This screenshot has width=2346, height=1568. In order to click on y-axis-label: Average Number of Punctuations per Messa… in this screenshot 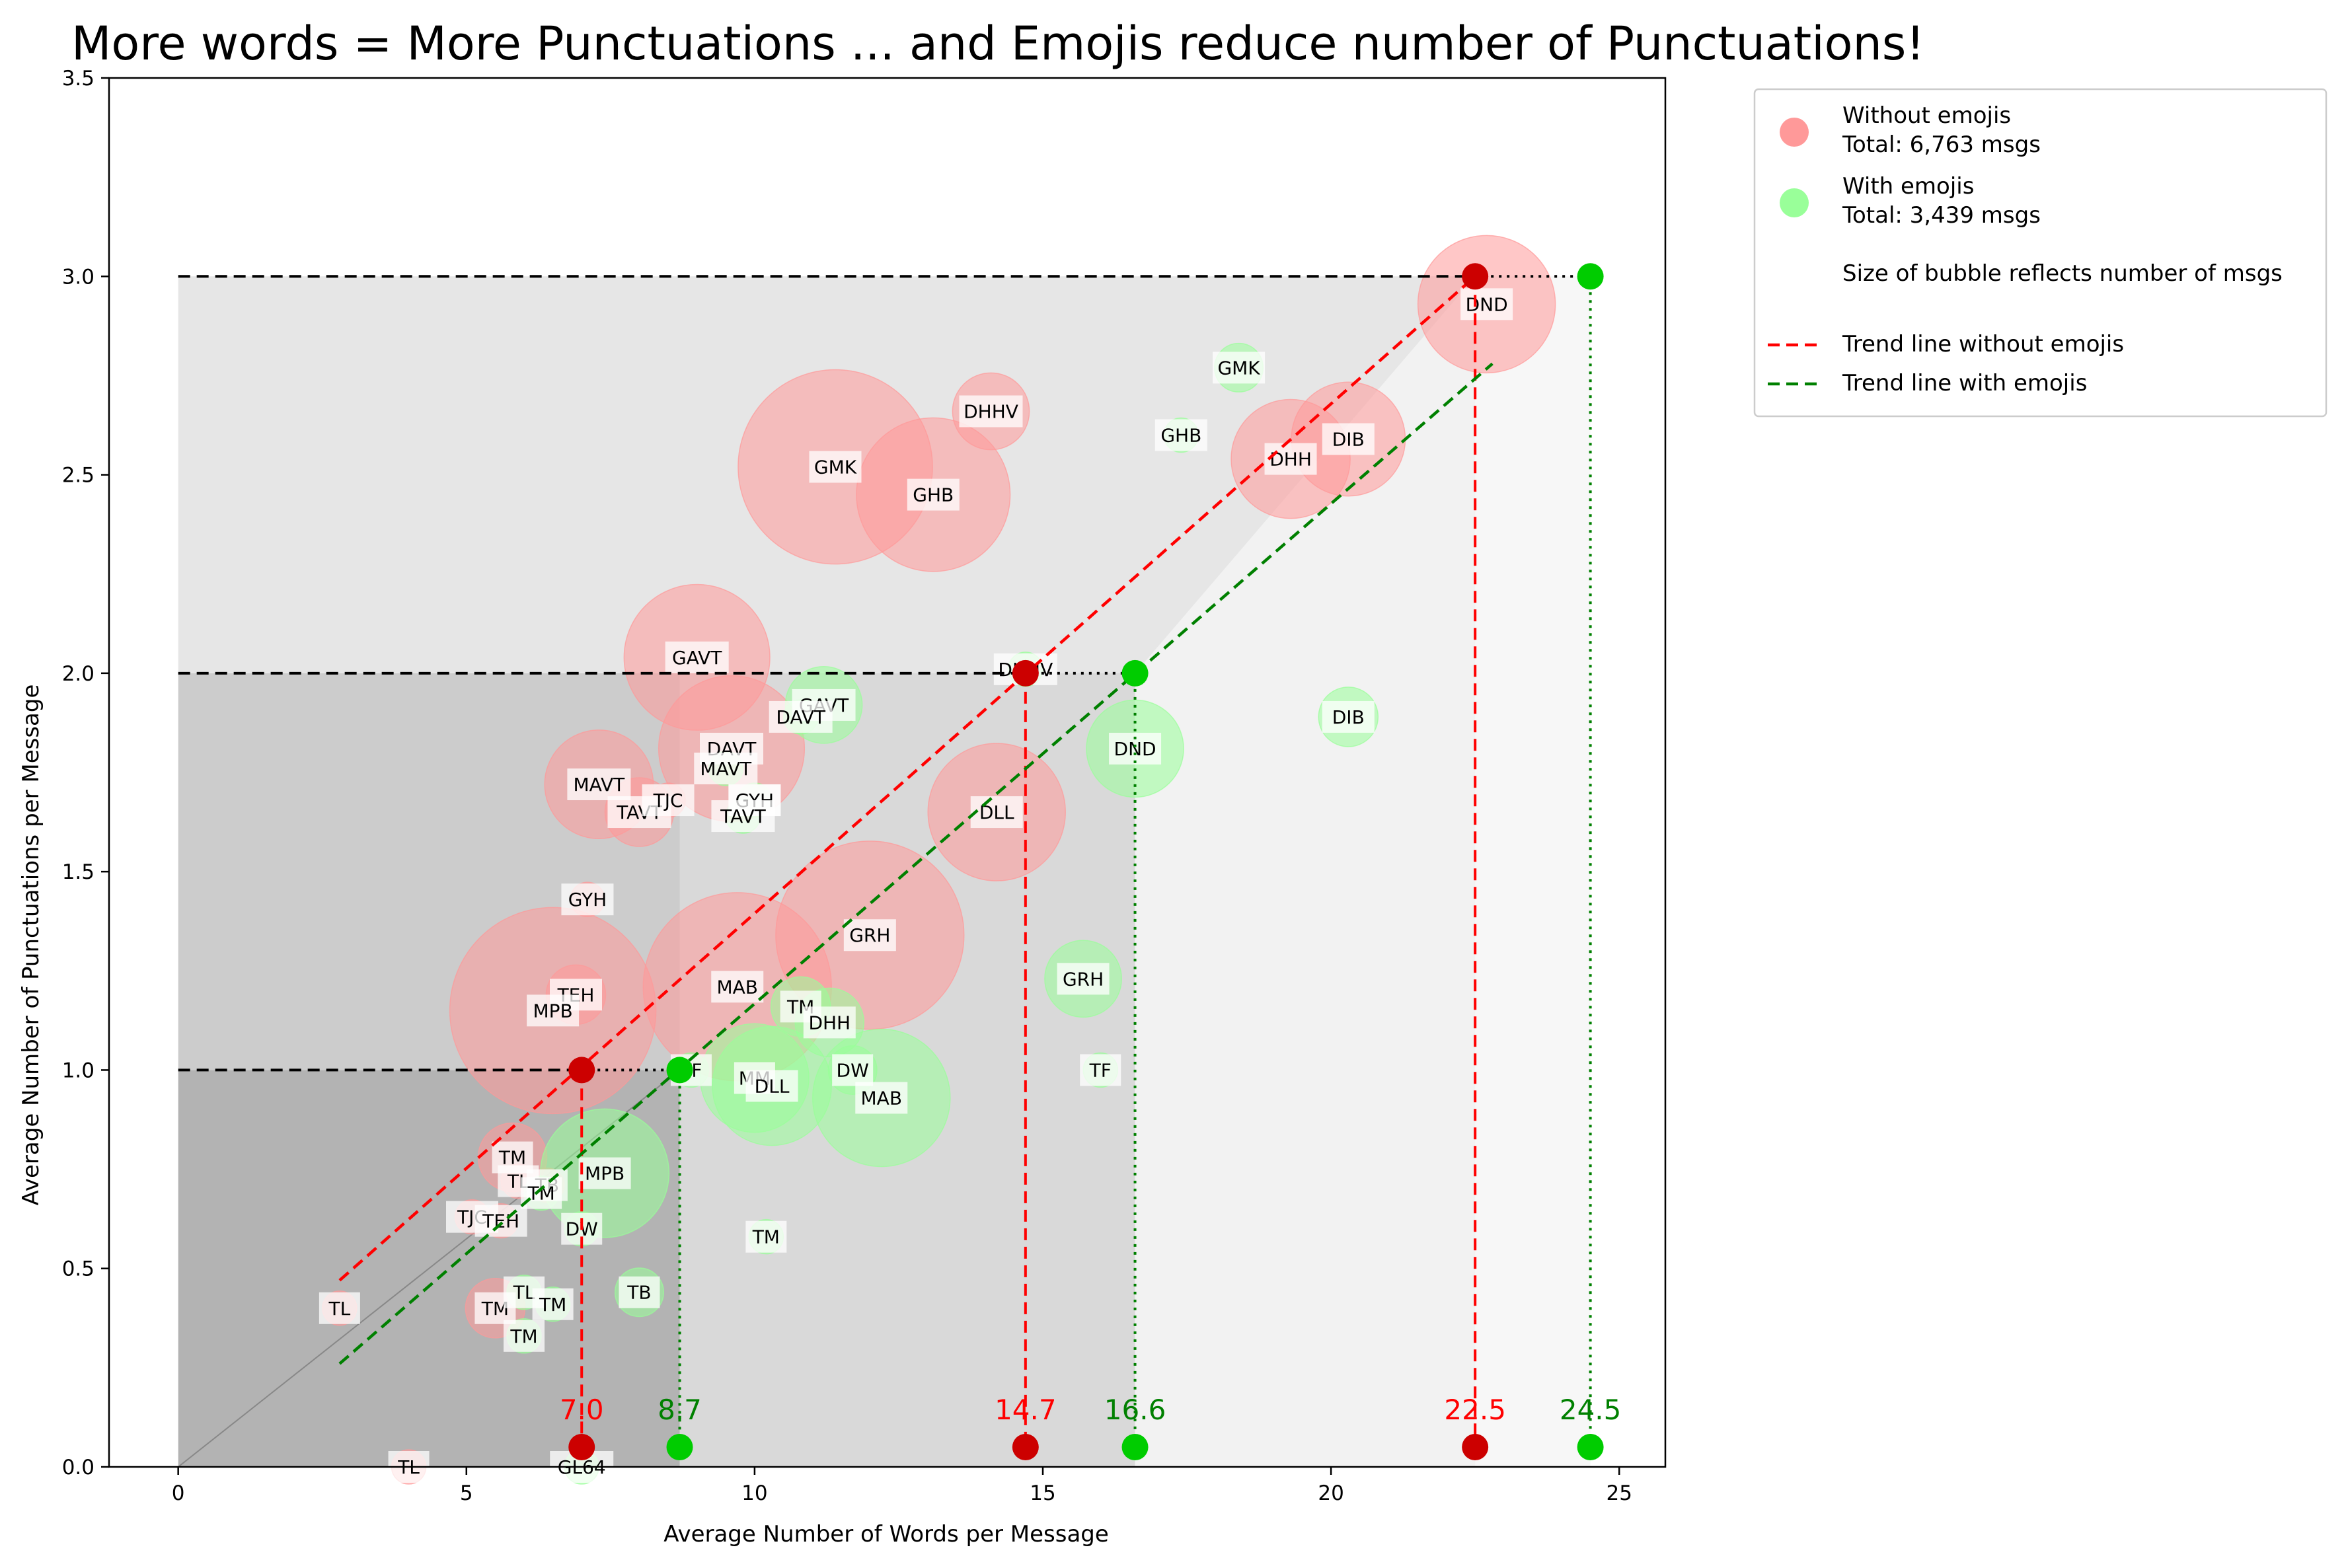, I will do `click(31, 946)`.